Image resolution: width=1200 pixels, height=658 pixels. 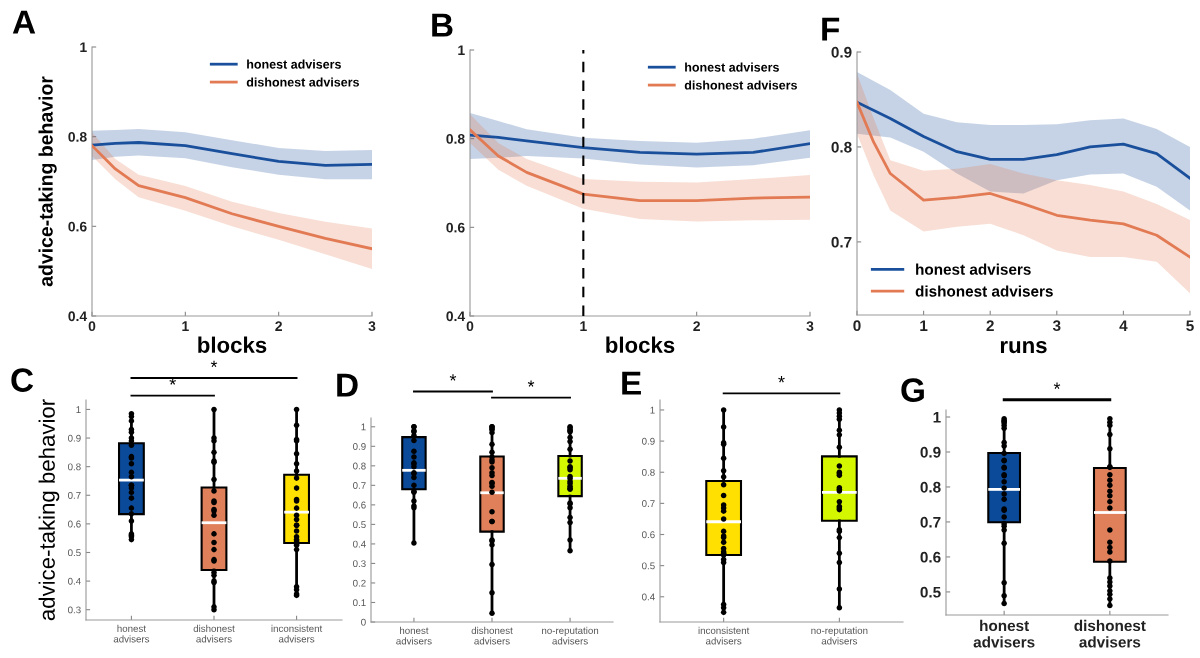 What do you see at coordinates (442, 25) in the screenshot?
I see `chart-title: B` at bounding box center [442, 25].